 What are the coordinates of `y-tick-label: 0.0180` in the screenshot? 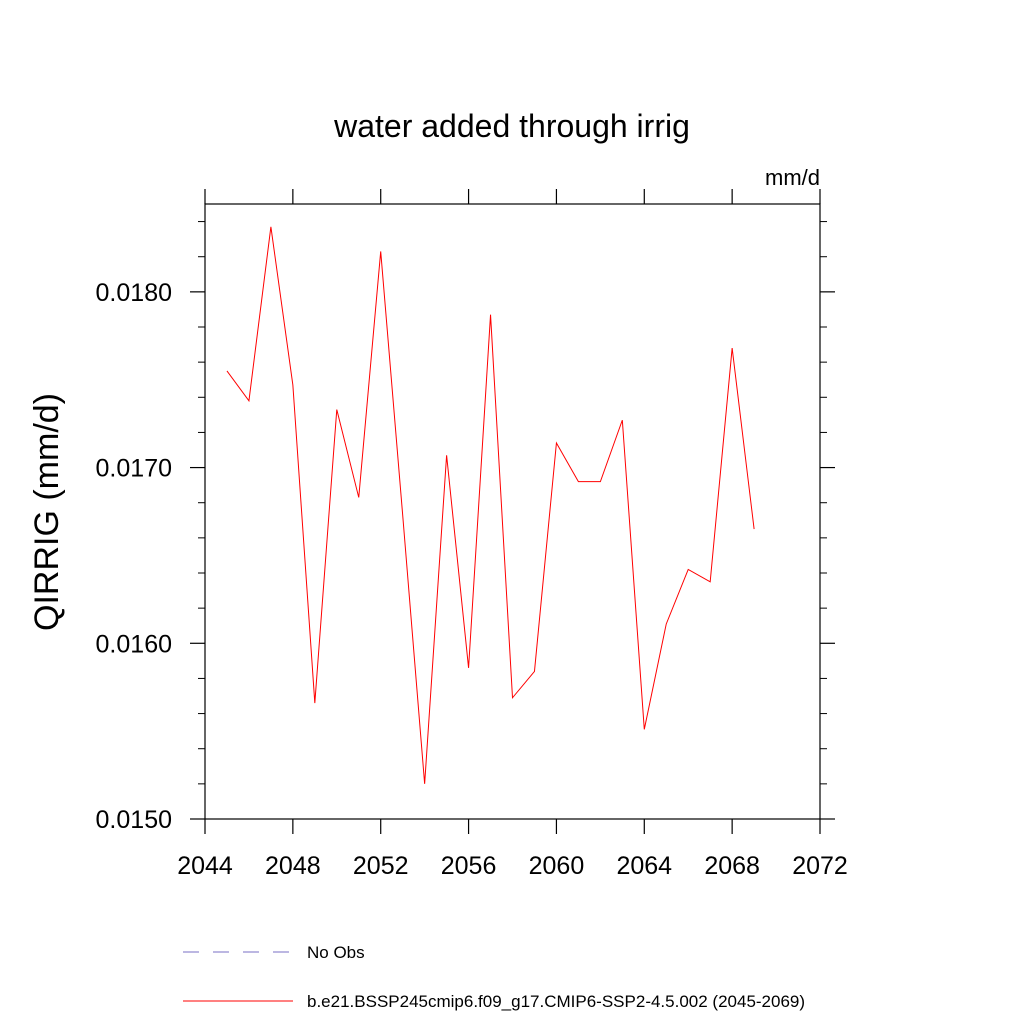 It's located at (134, 293).